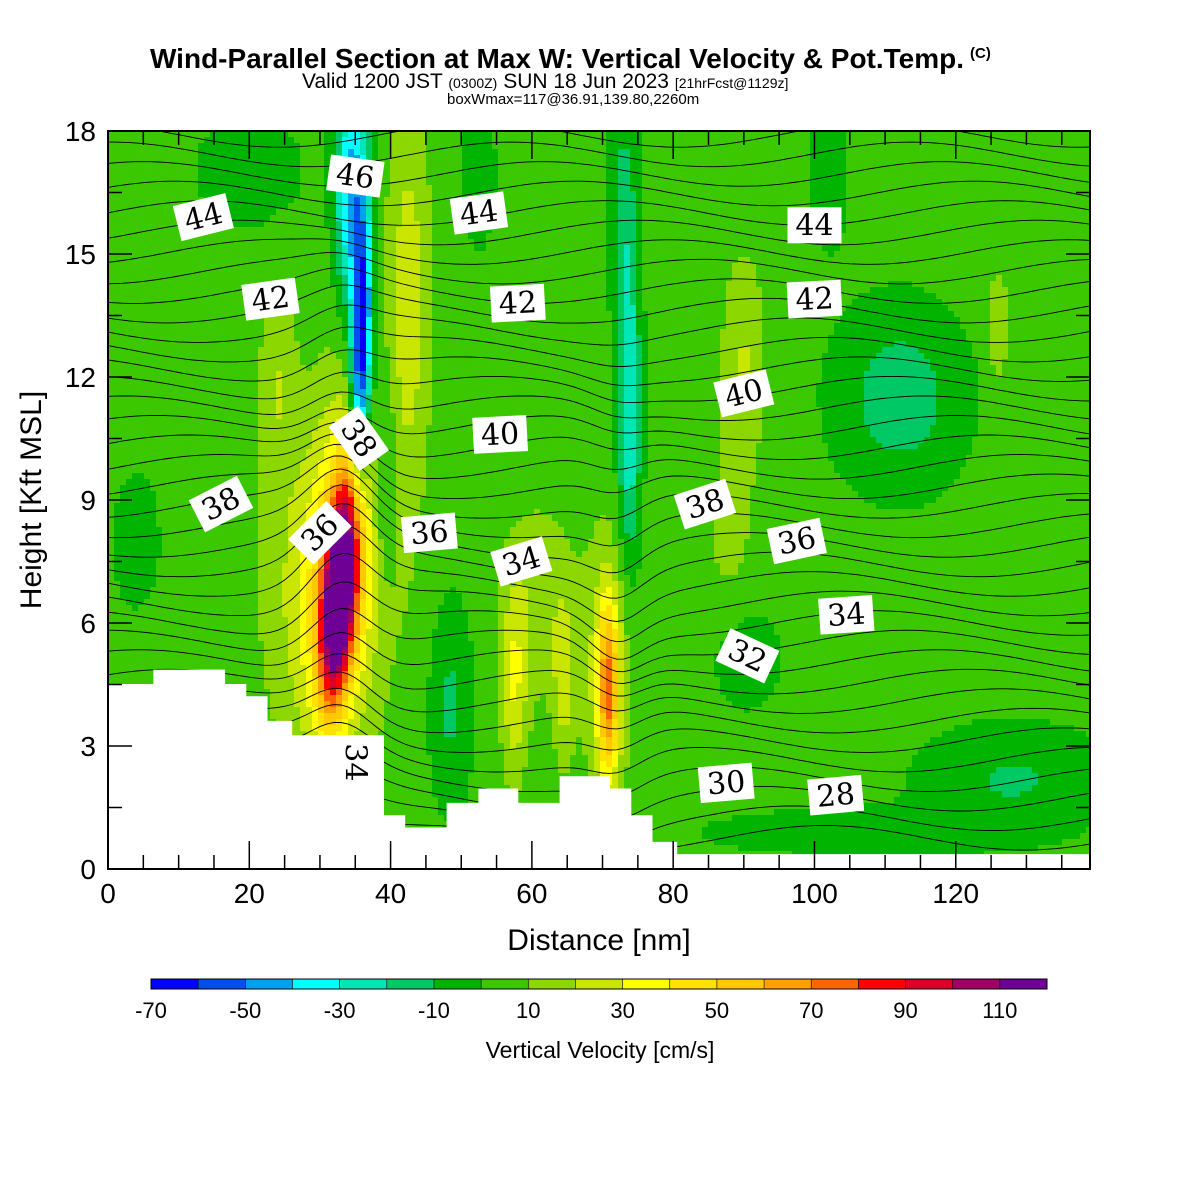 This screenshot has height=1200, width=1200. I want to click on x-tick-label: 60, so click(531, 893).